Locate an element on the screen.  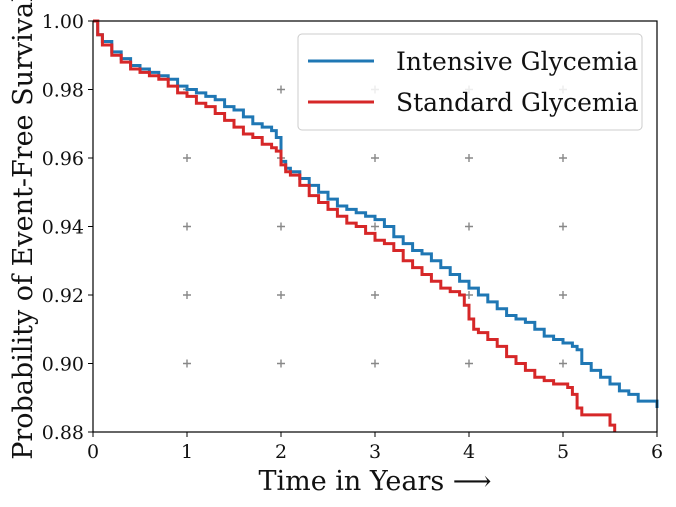
y-tick-label: 0.88 is located at coordinates (63, 433).